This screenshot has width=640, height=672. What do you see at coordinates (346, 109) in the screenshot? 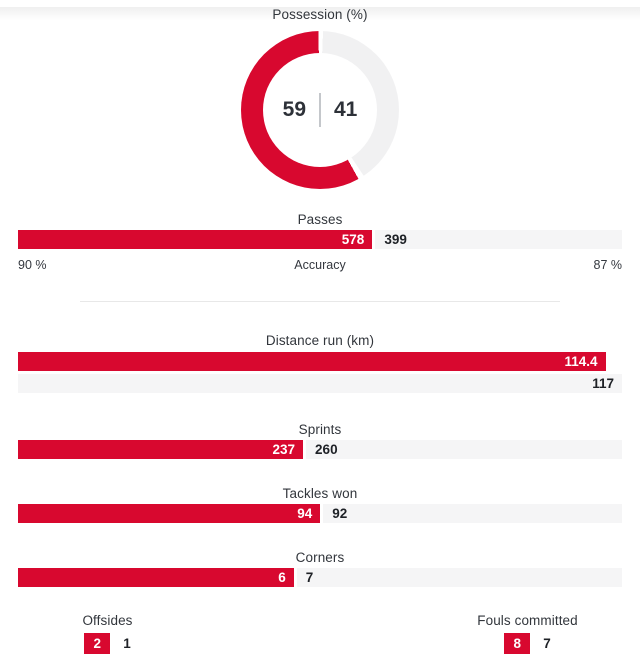
I see `possession-away-value: 41` at bounding box center [346, 109].